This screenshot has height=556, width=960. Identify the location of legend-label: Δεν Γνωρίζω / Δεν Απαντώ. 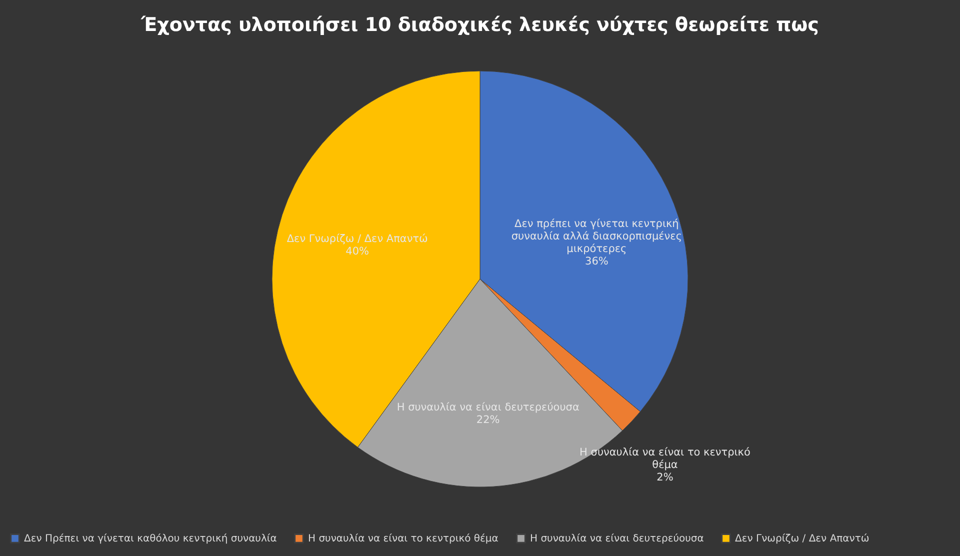
(802, 538).